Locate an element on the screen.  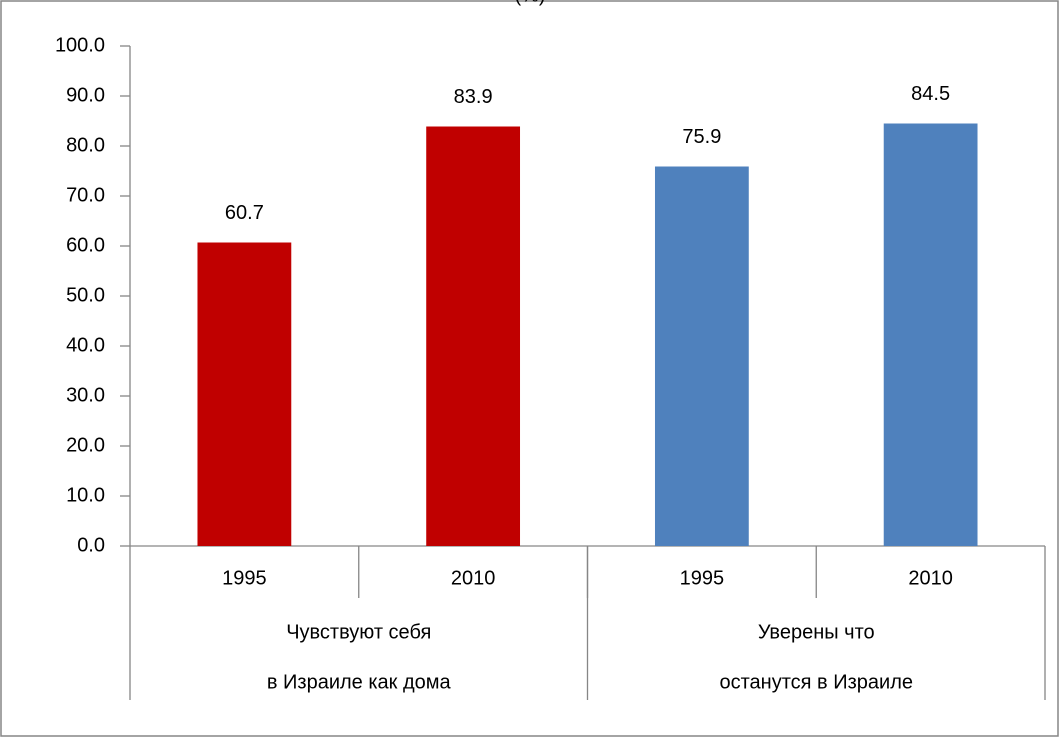
value-label: 60.7 is located at coordinates (244, 213).